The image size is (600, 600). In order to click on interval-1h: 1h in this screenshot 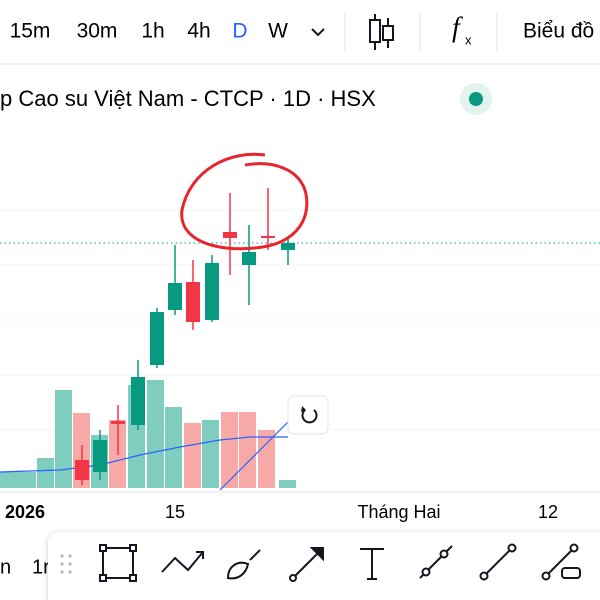, I will do `click(152, 31)`.